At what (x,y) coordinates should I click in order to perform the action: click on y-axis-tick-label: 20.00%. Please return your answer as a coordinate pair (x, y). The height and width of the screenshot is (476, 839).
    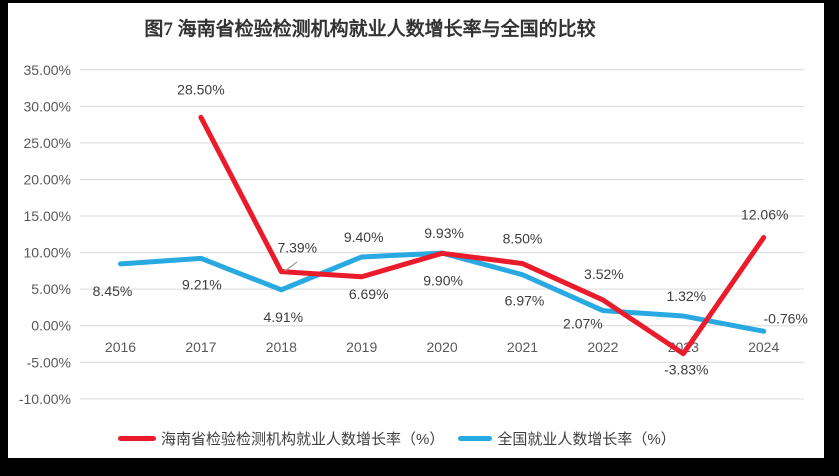
    Looking at the image, I should click on (47, 179).